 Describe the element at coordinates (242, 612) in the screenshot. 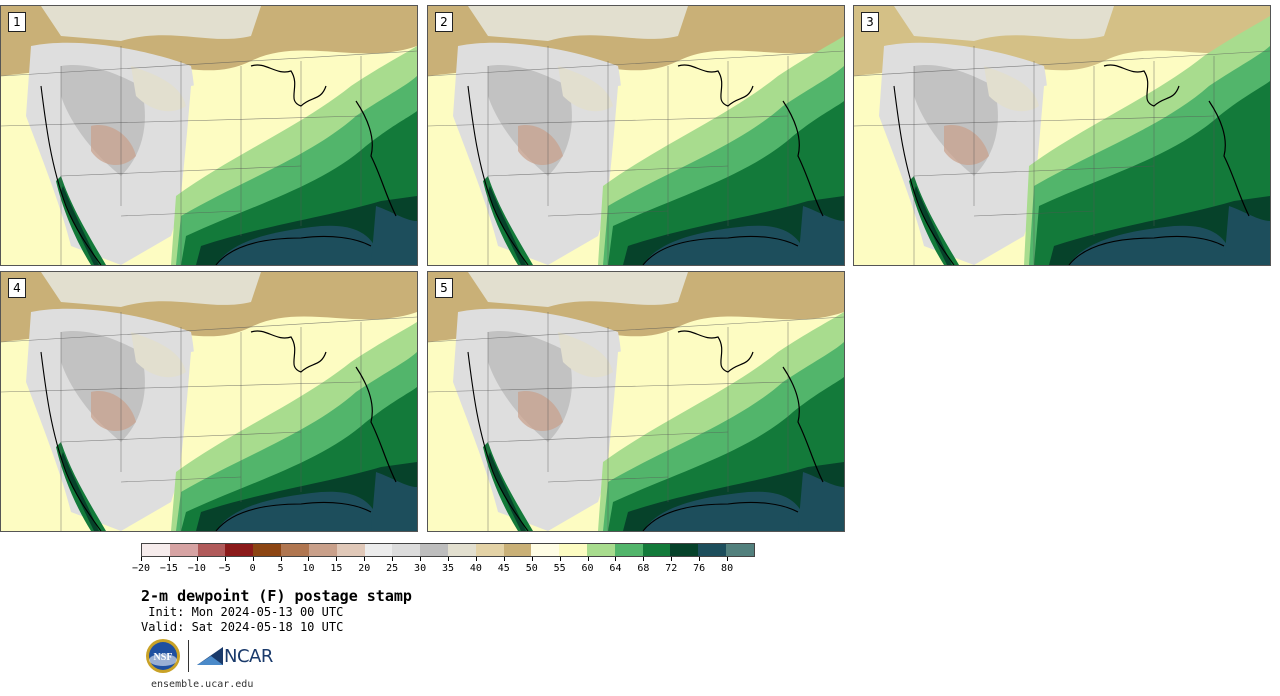

I see `init-time: Init: Mon 2024-05-13 00 UTC` at that location.